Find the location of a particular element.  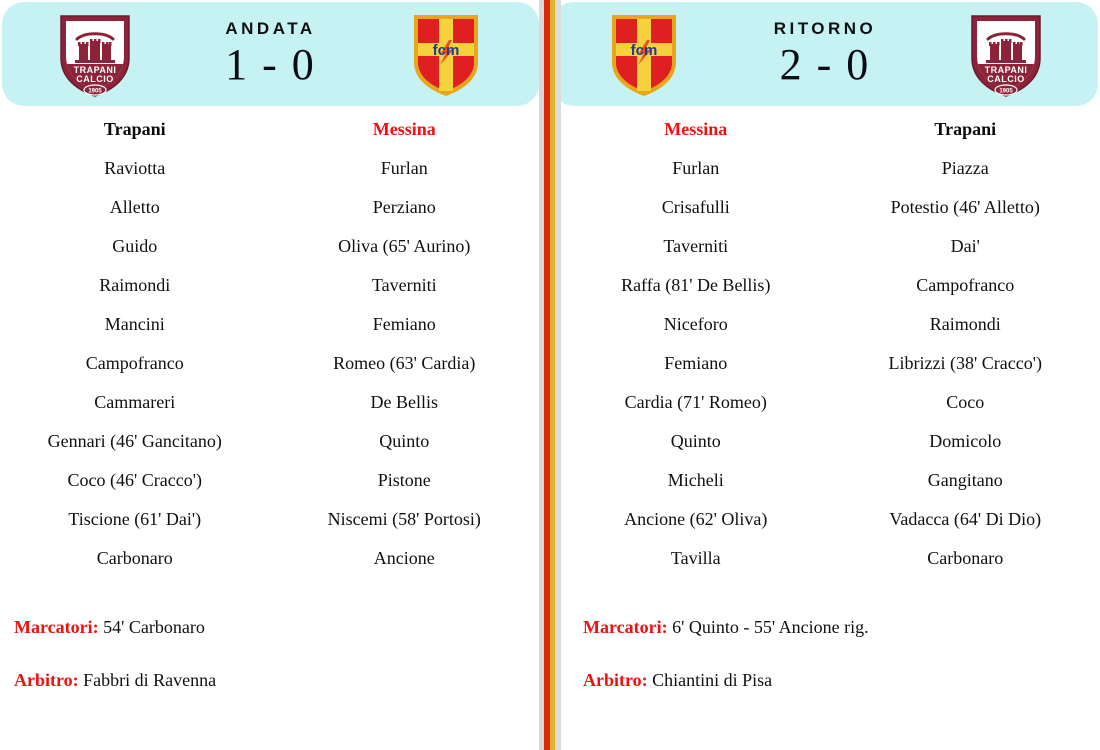

player-entry: Guido is located at coordinates (135, 246).